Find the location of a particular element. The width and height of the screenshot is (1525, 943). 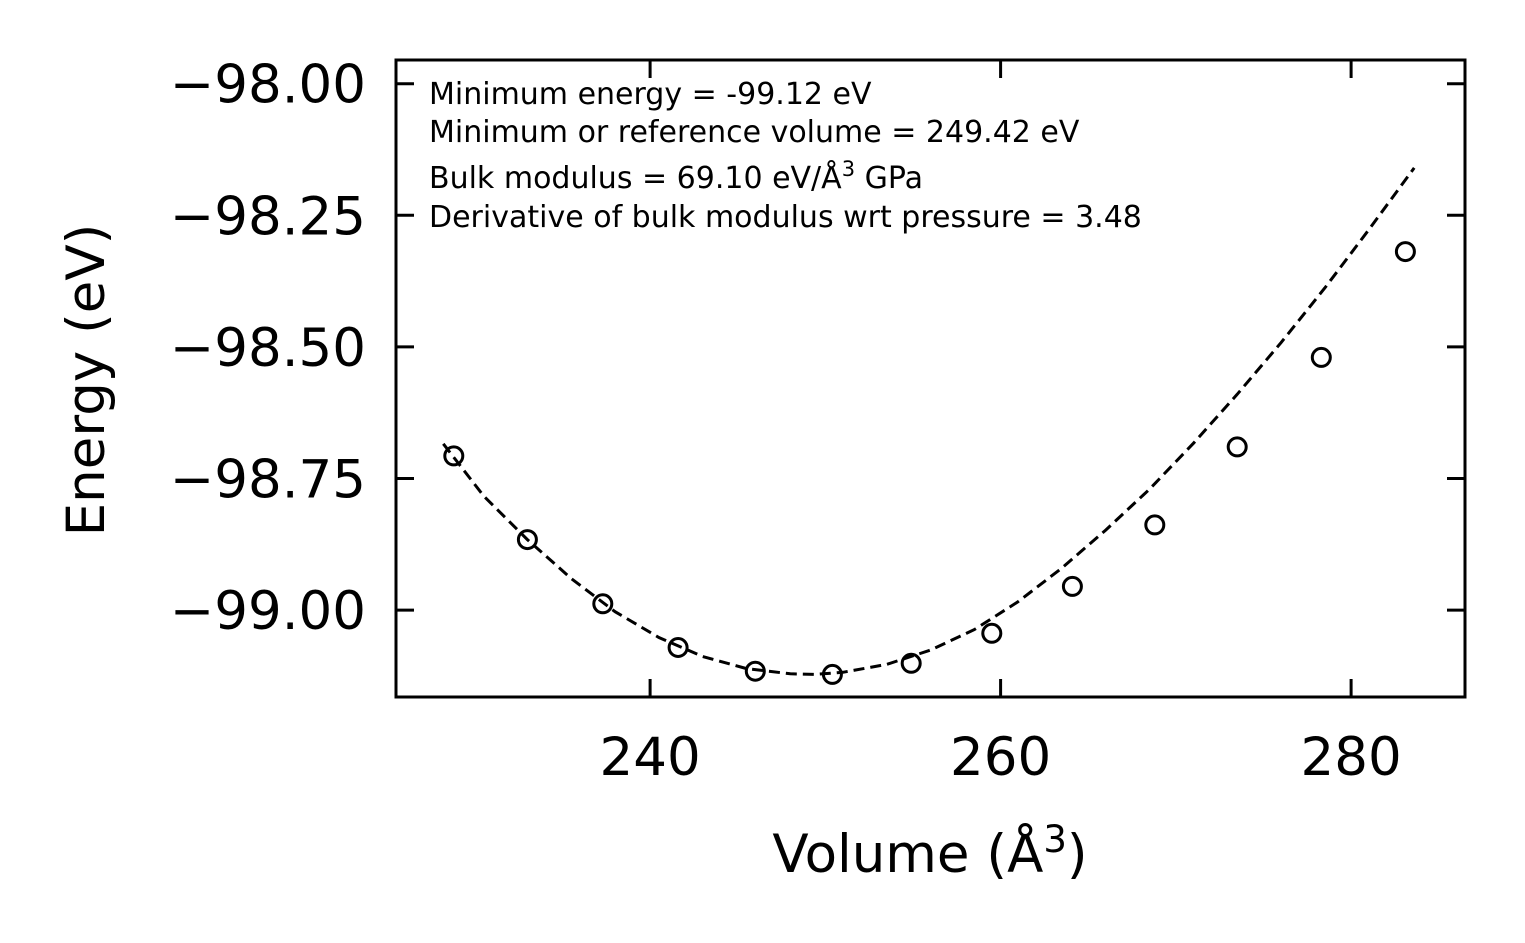

x-axis-label-end: ) is located at coordinates (1077, 854).